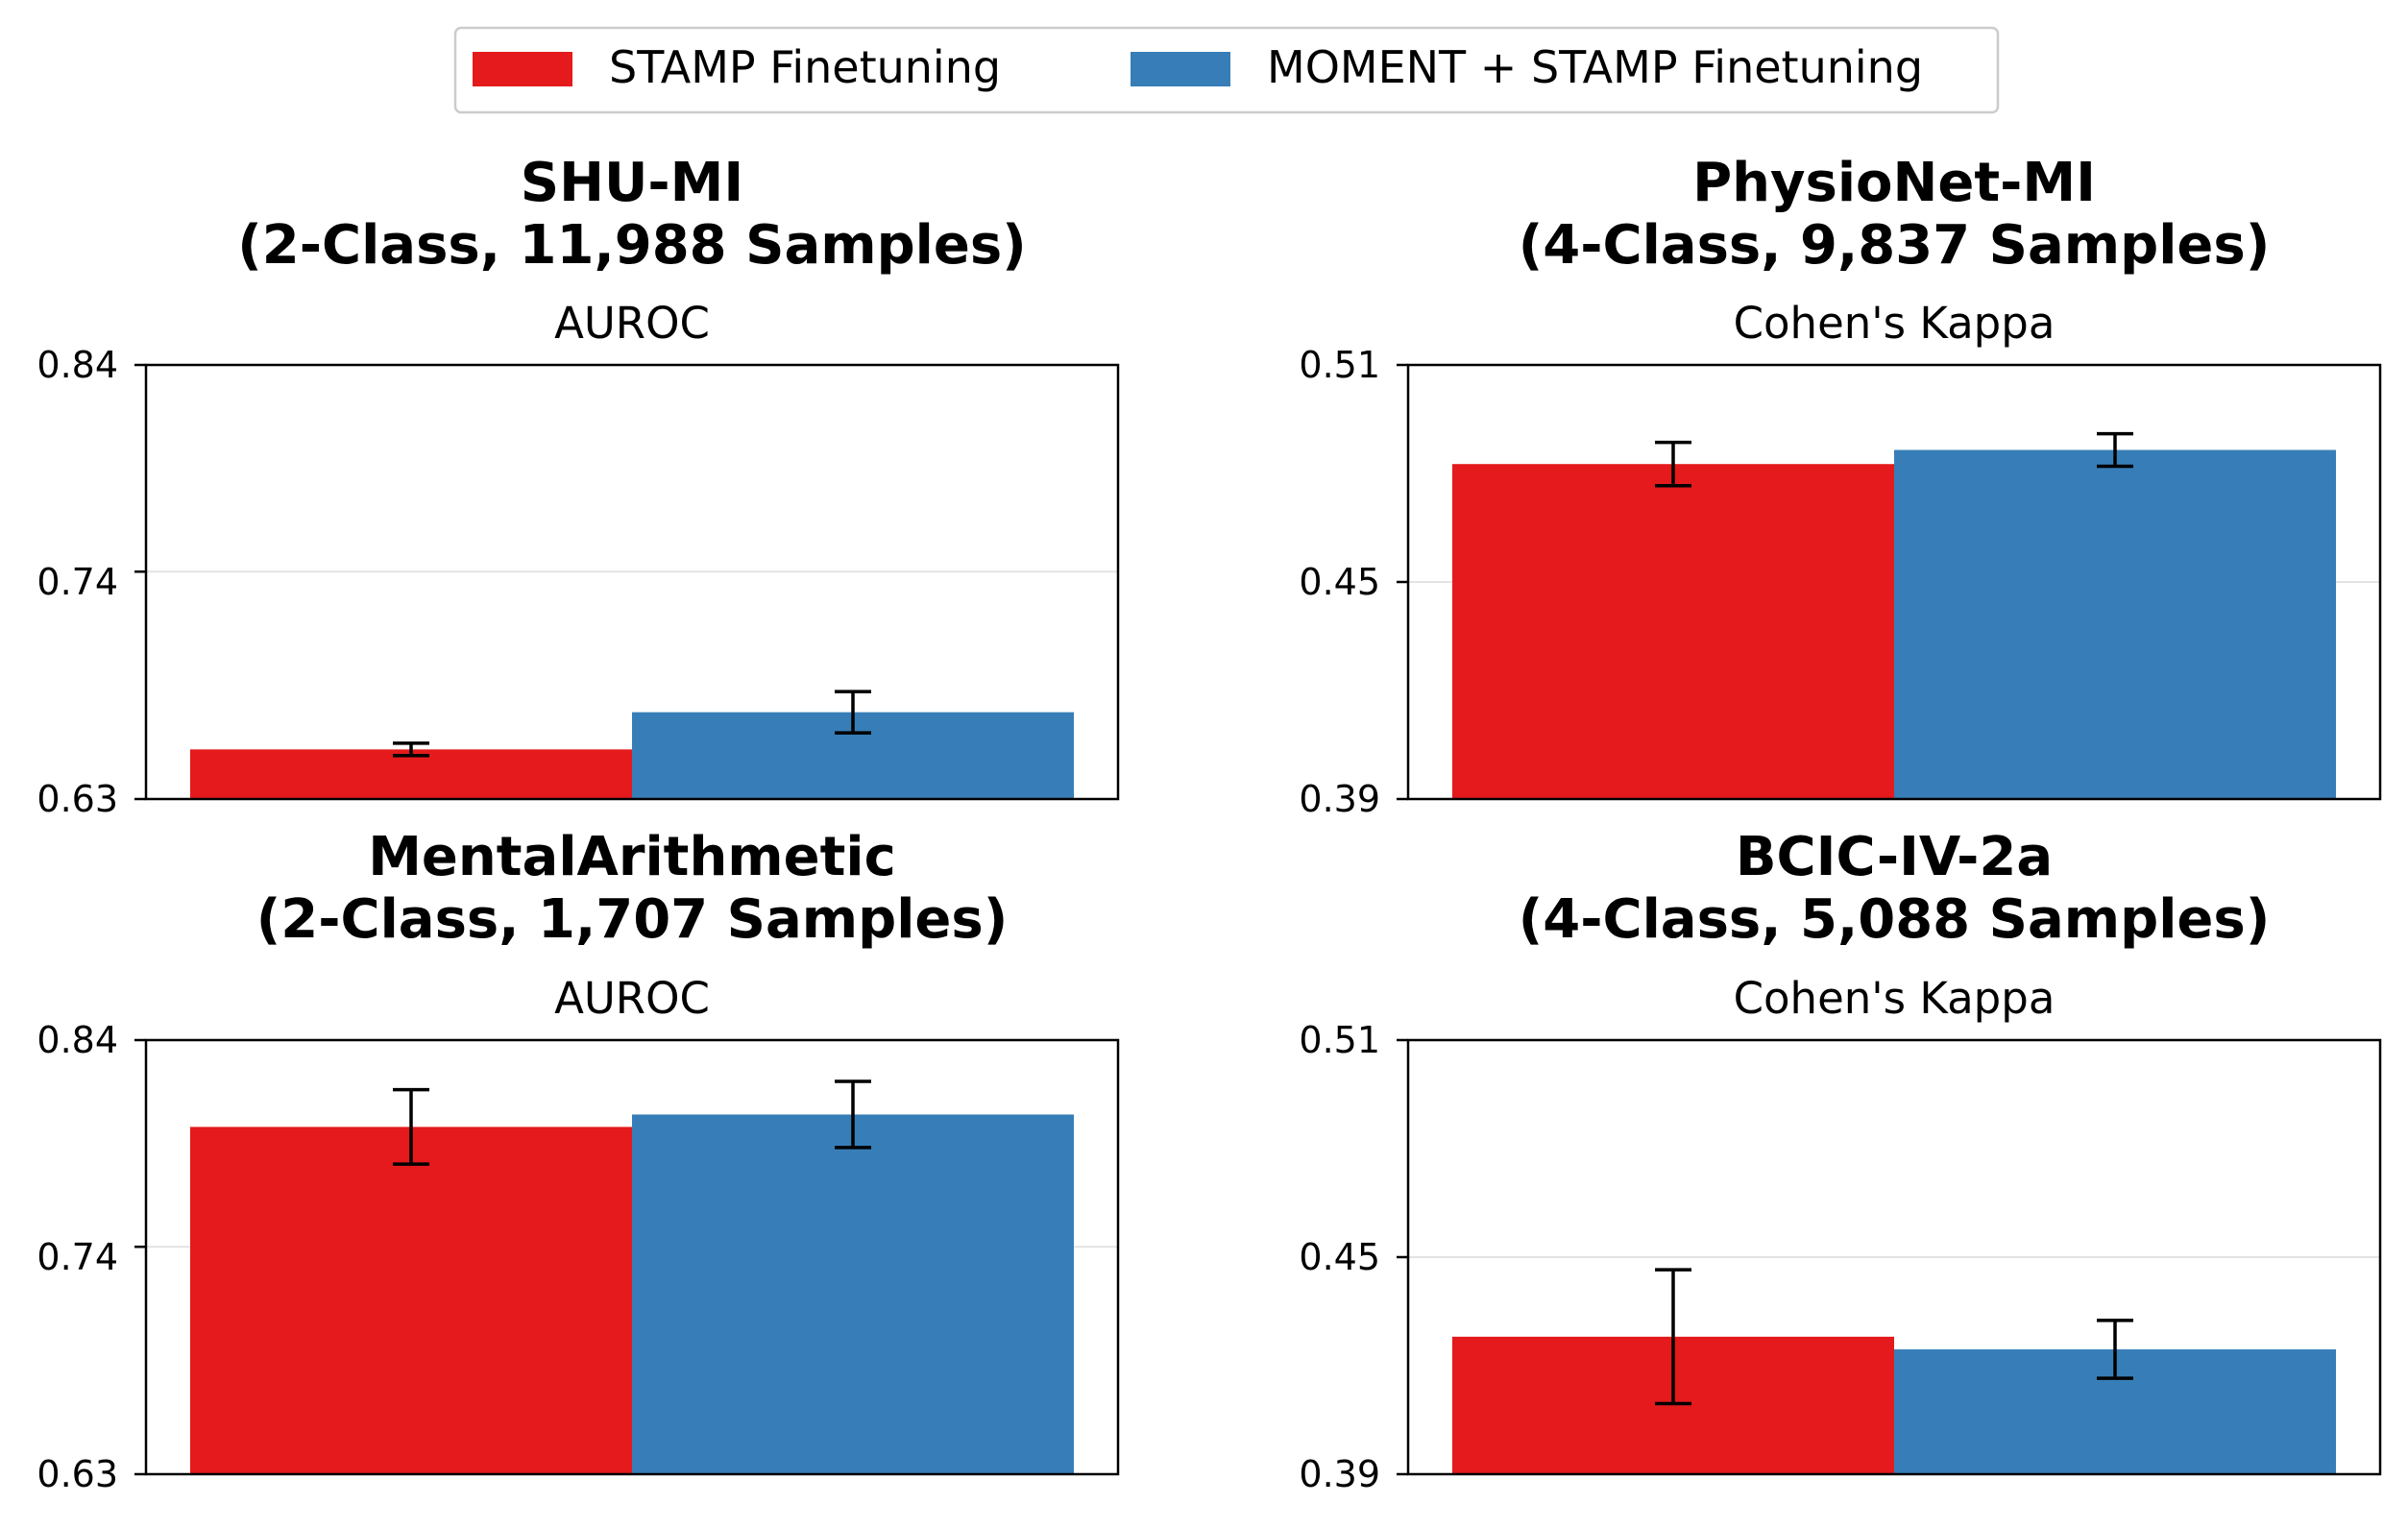 This screenshot has width=2408, height=1527. What do you see at coordinates (632, 183) in the screenshot?
I see `chart-title-line1: SHU-MI` at bounding box center [632, 183].